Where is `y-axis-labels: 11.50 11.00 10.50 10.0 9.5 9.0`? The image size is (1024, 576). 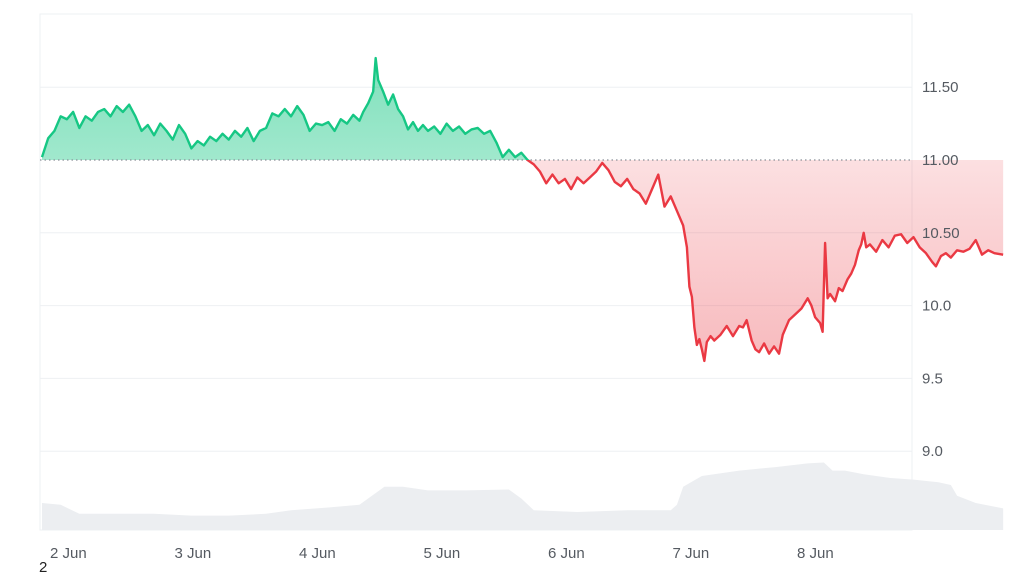
y-axis-labels: 11.50 11.00 10.50 10.0 9.5 9.0 is located at coordinates (941, 269).